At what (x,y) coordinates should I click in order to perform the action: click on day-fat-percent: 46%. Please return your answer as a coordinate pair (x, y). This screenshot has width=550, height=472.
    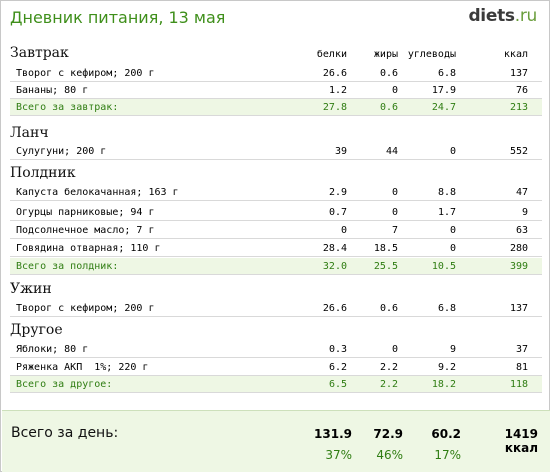
    Looking at the image, I should click on (389, 455).